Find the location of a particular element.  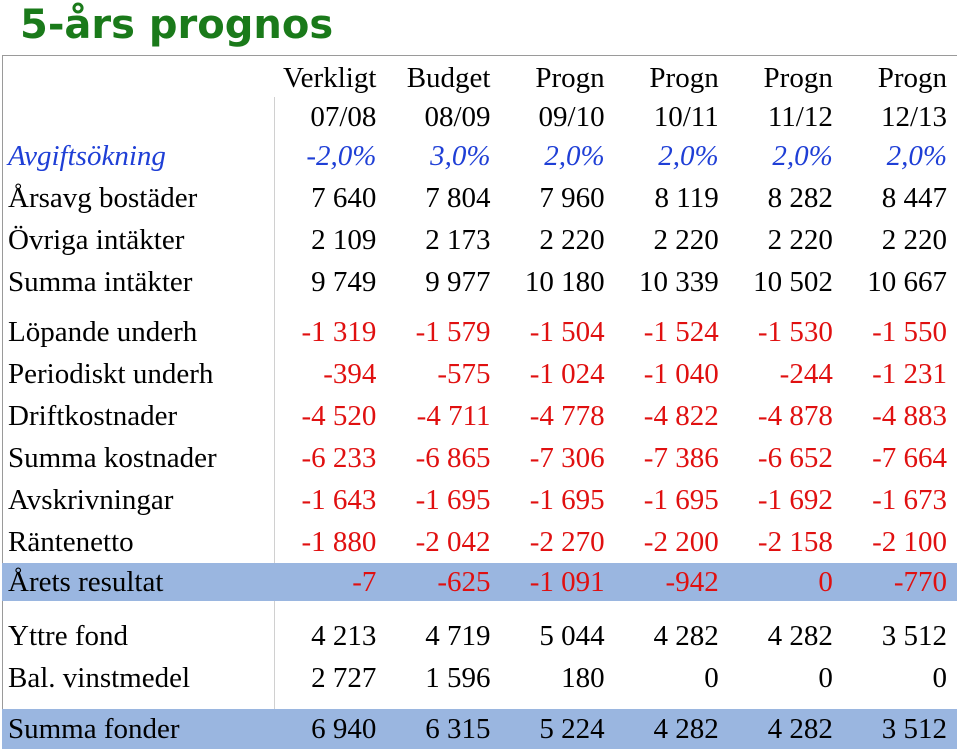

cell: -1 091 is located at coordinates (557, 582).